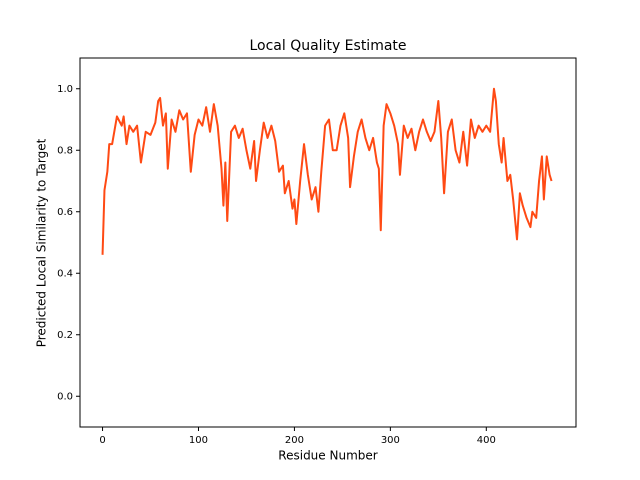 This screenshot has height=480, width=640. I want to click on y-tick-label: 1.0, so click(65, 89).